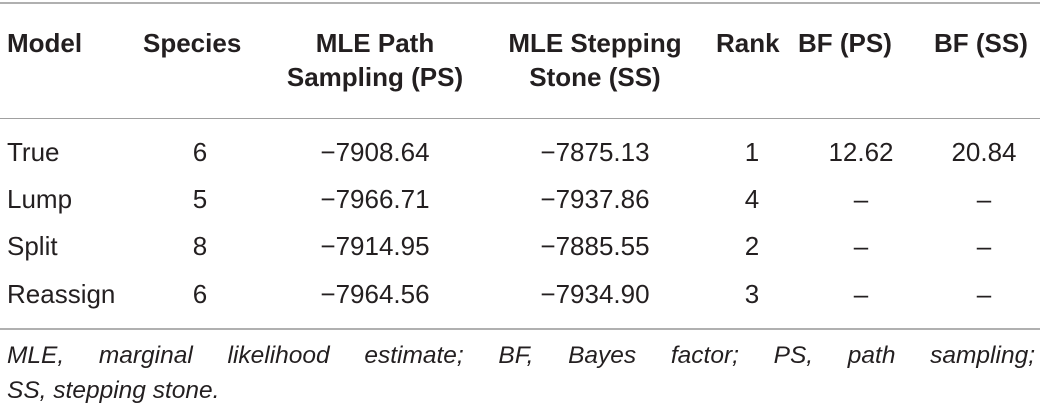 The width and height of the screenshot is (1040, 415). I want to click on header-species: Species, so click(192, 43).